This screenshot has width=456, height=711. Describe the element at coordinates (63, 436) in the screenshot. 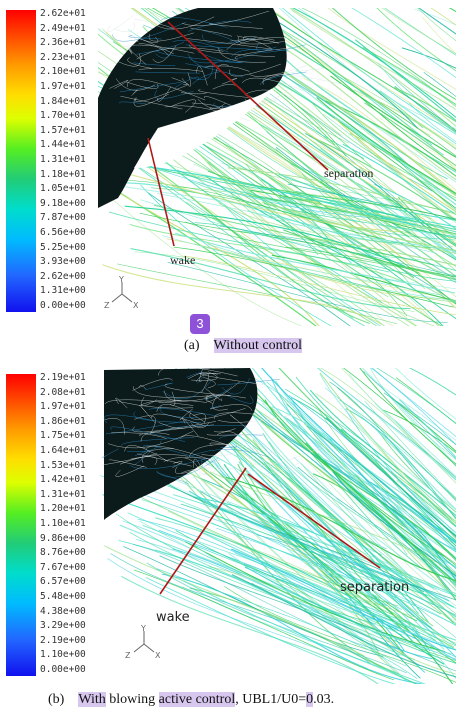

I see `colorbar-tick: 1.75e+01` at that location.